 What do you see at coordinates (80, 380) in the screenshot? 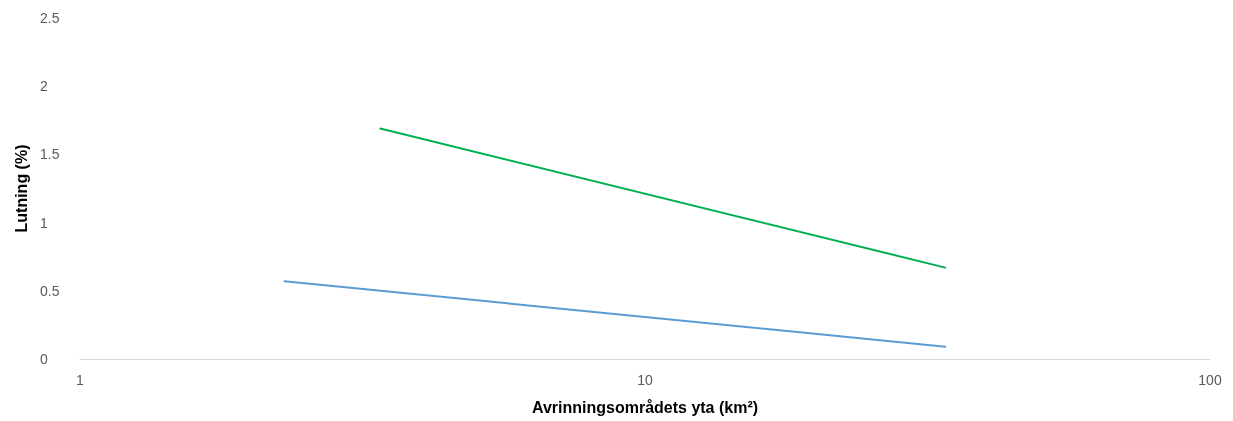
I see `x-tick-label: 1` at bounding box center [80, 380].